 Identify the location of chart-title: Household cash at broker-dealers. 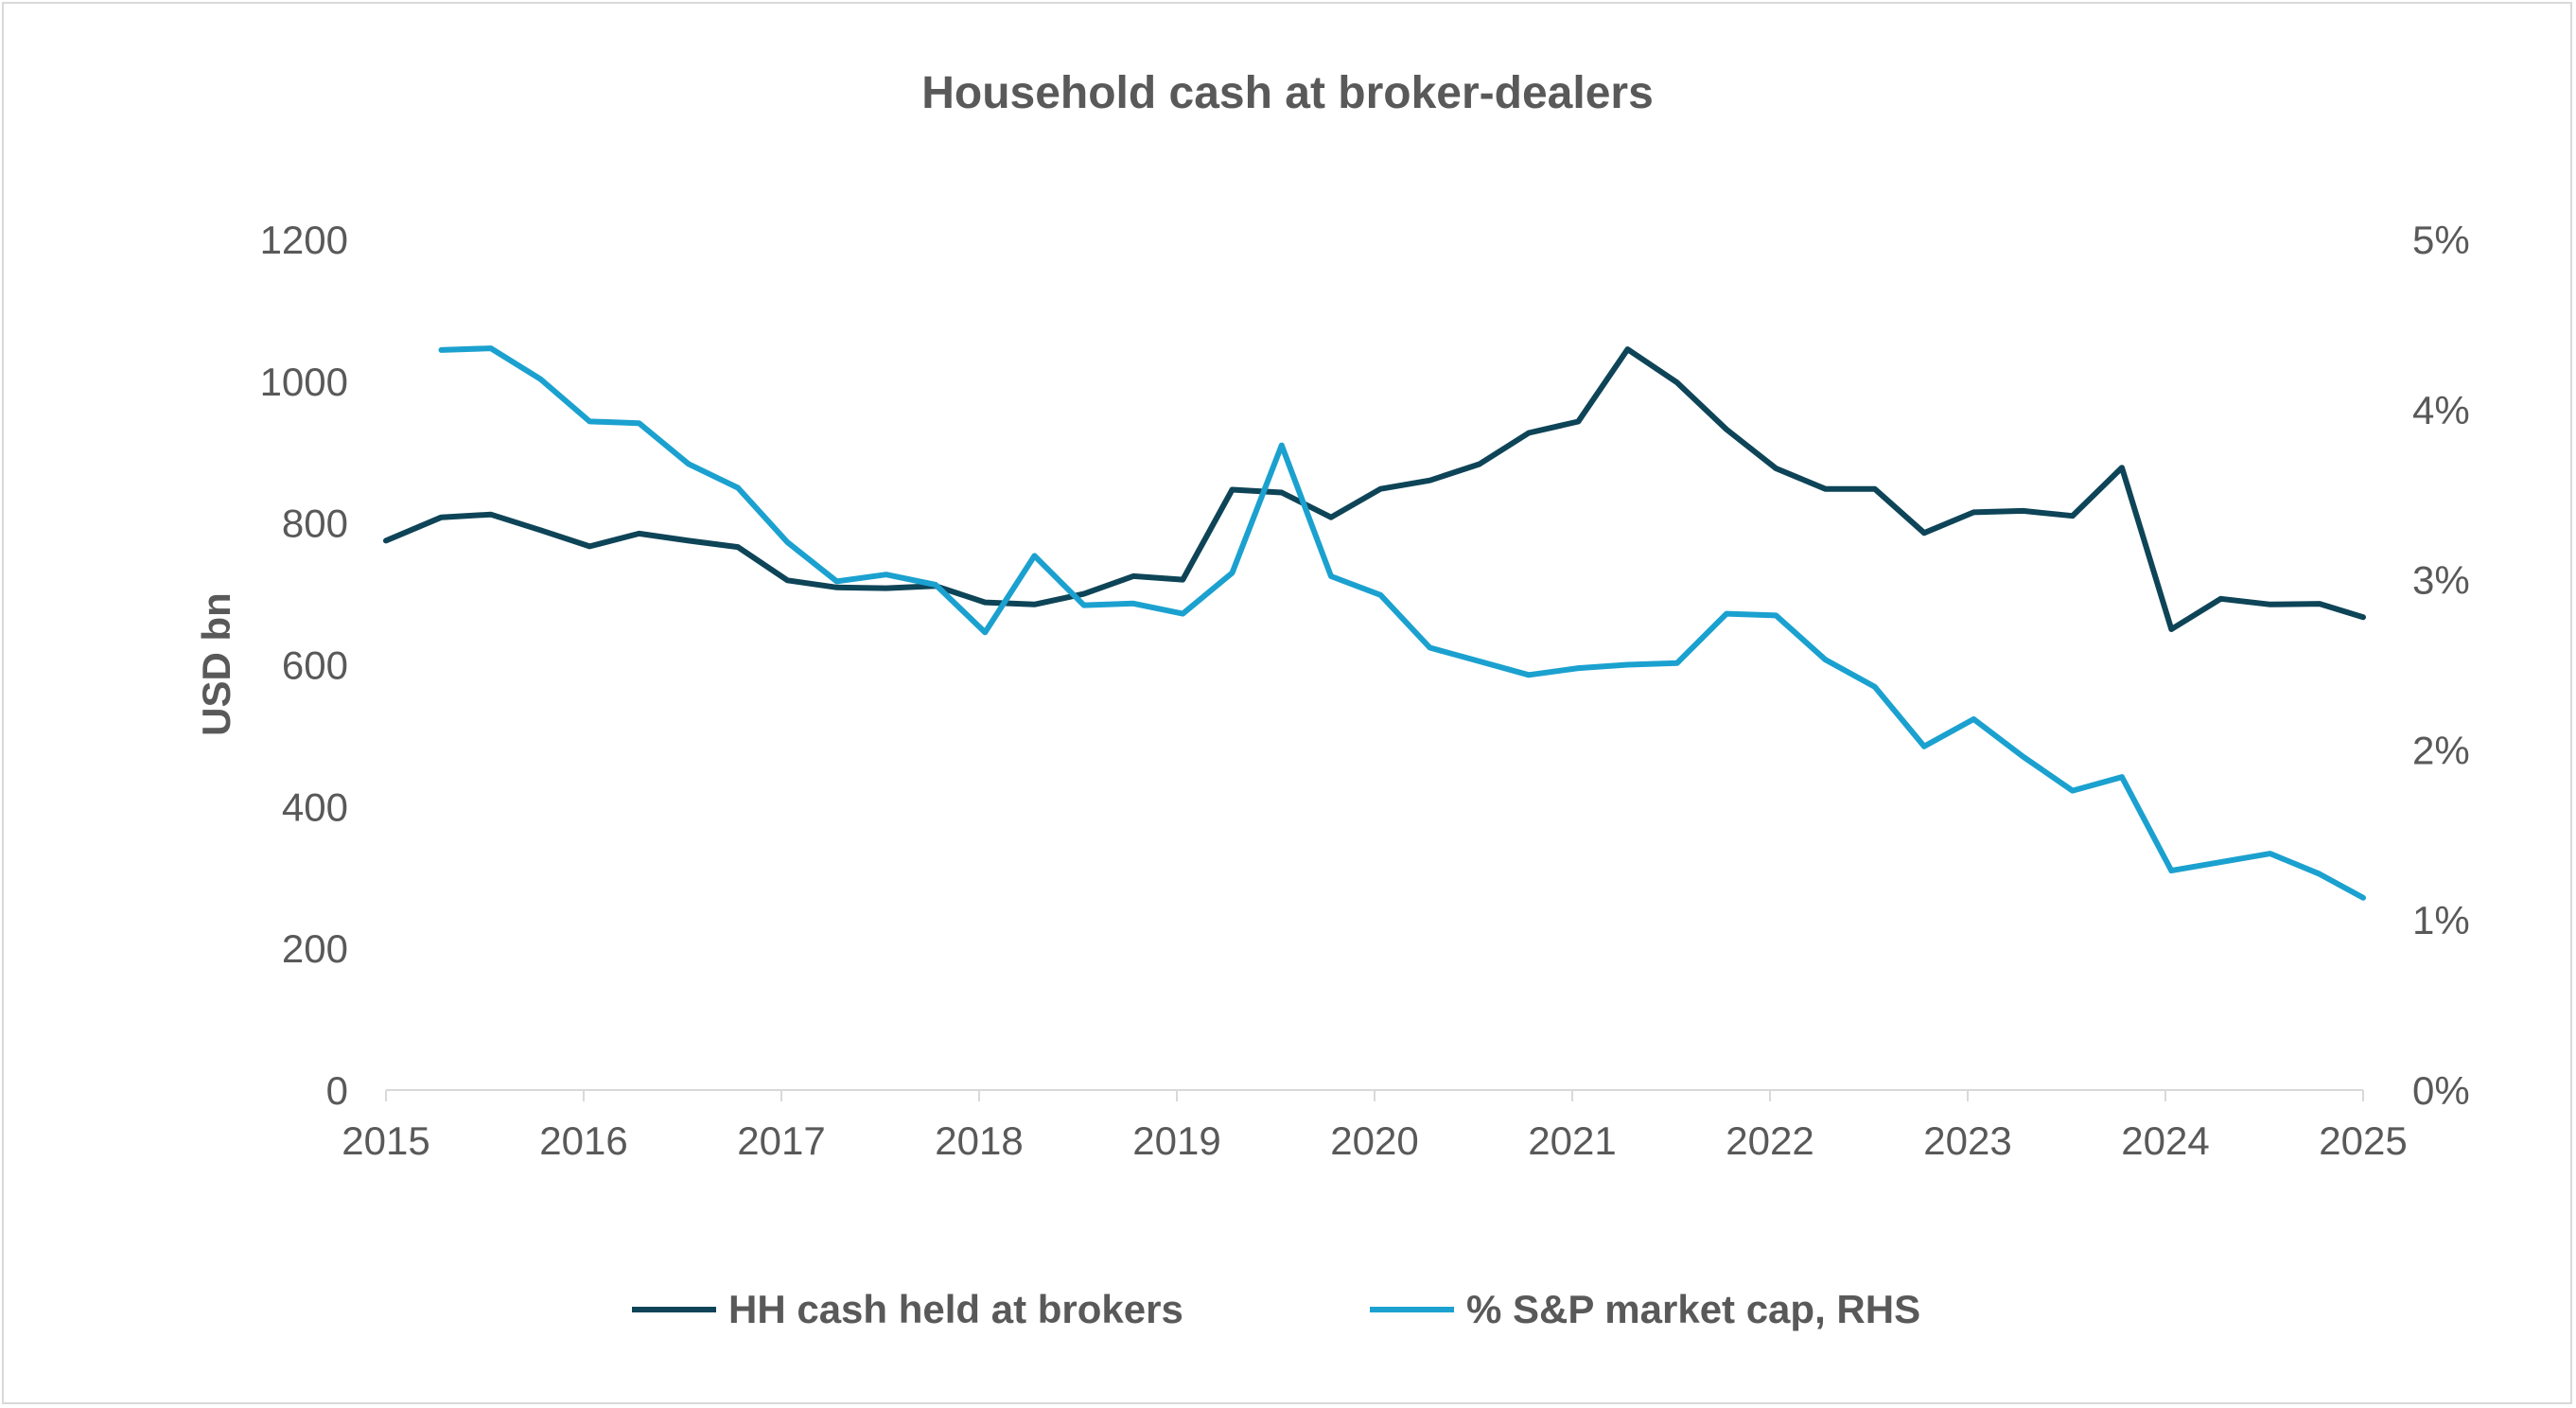
(1288, 93).